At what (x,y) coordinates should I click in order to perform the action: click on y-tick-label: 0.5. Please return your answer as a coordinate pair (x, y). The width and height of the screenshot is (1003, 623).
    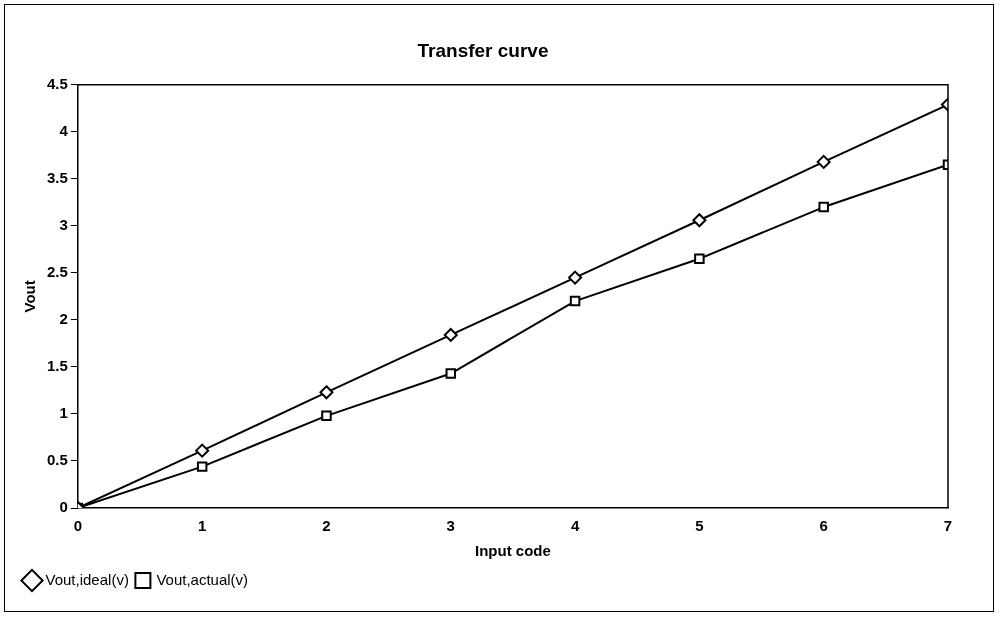
    Looking at the image, I should click on (57, 460).